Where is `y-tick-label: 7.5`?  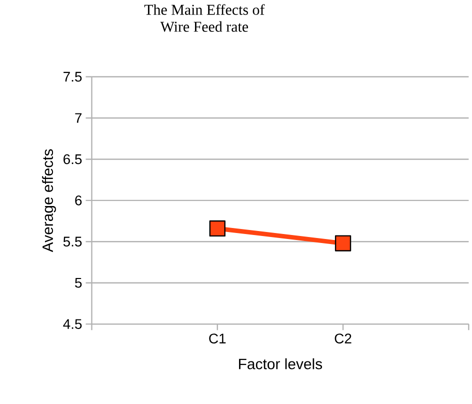
y-tick-label: 7.5 is located at coordinates (73, 77).